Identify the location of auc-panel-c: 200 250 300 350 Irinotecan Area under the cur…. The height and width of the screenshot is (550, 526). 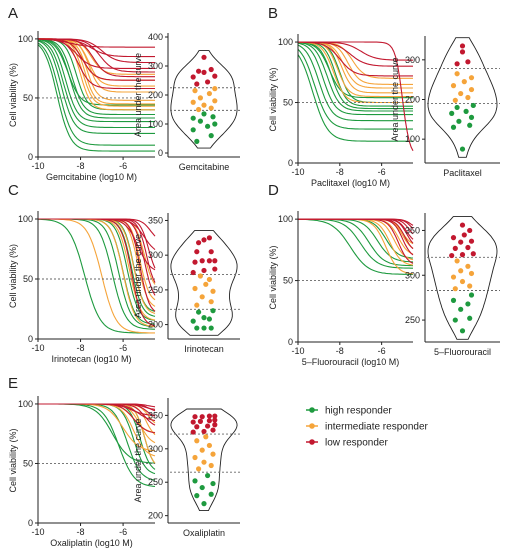
(186, 283).